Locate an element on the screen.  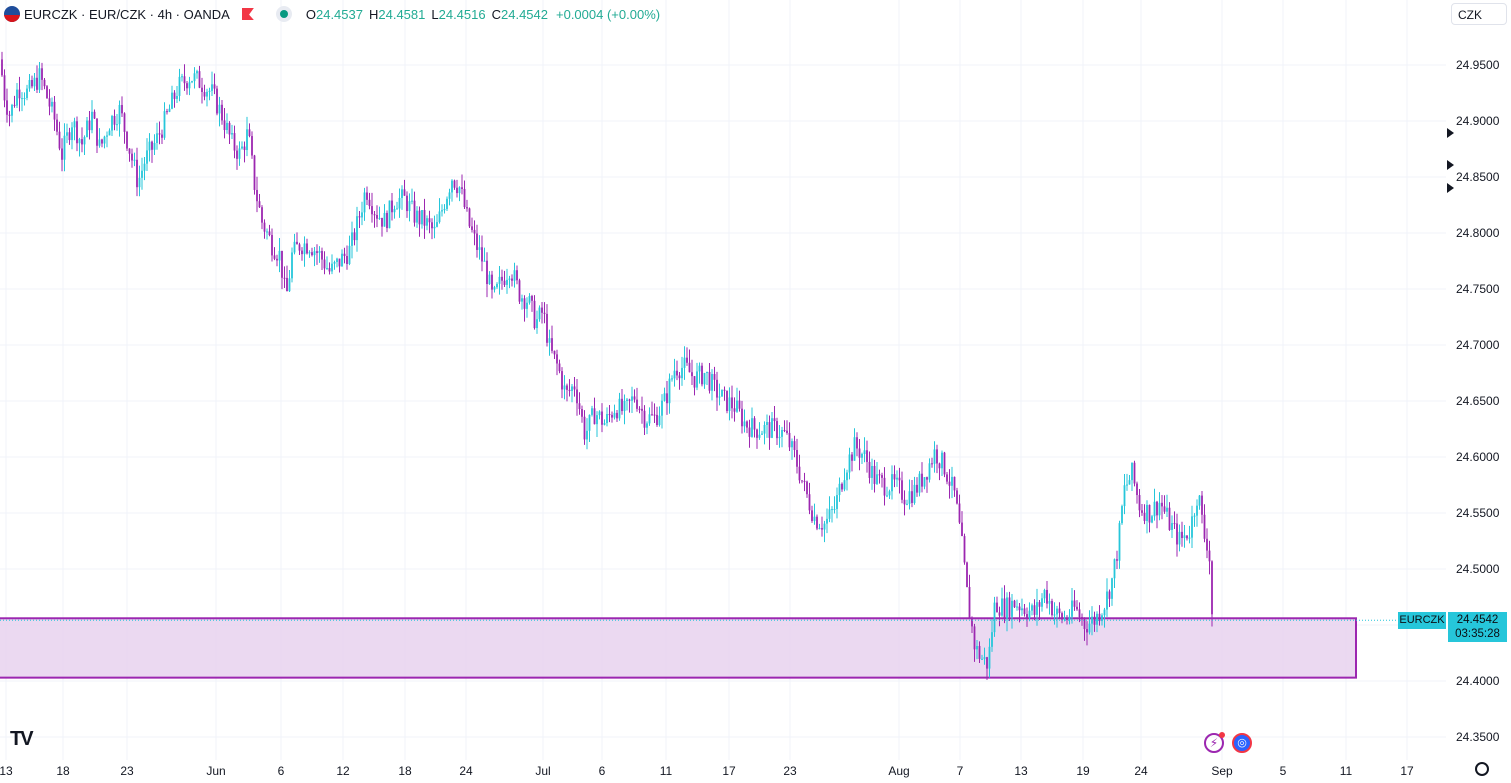
eye-icon is located at coordinates (283, 14).